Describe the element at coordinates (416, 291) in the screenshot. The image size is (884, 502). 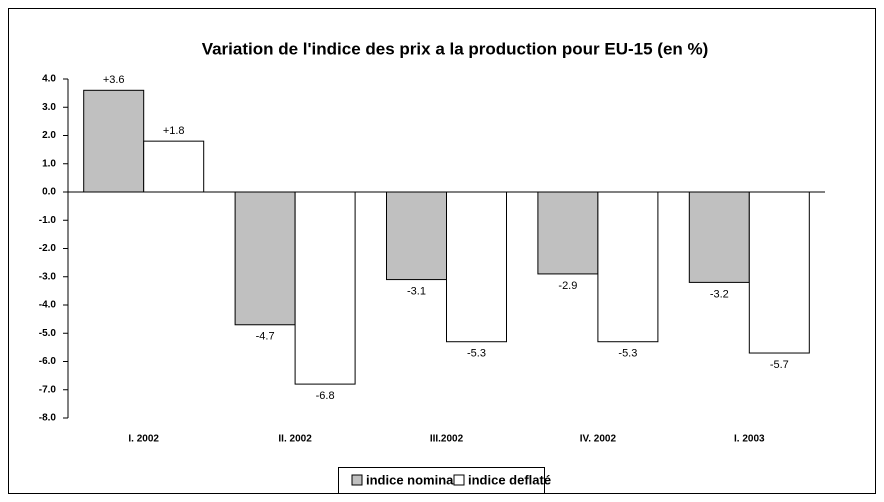
I see `value-label: -3.1` at that location.